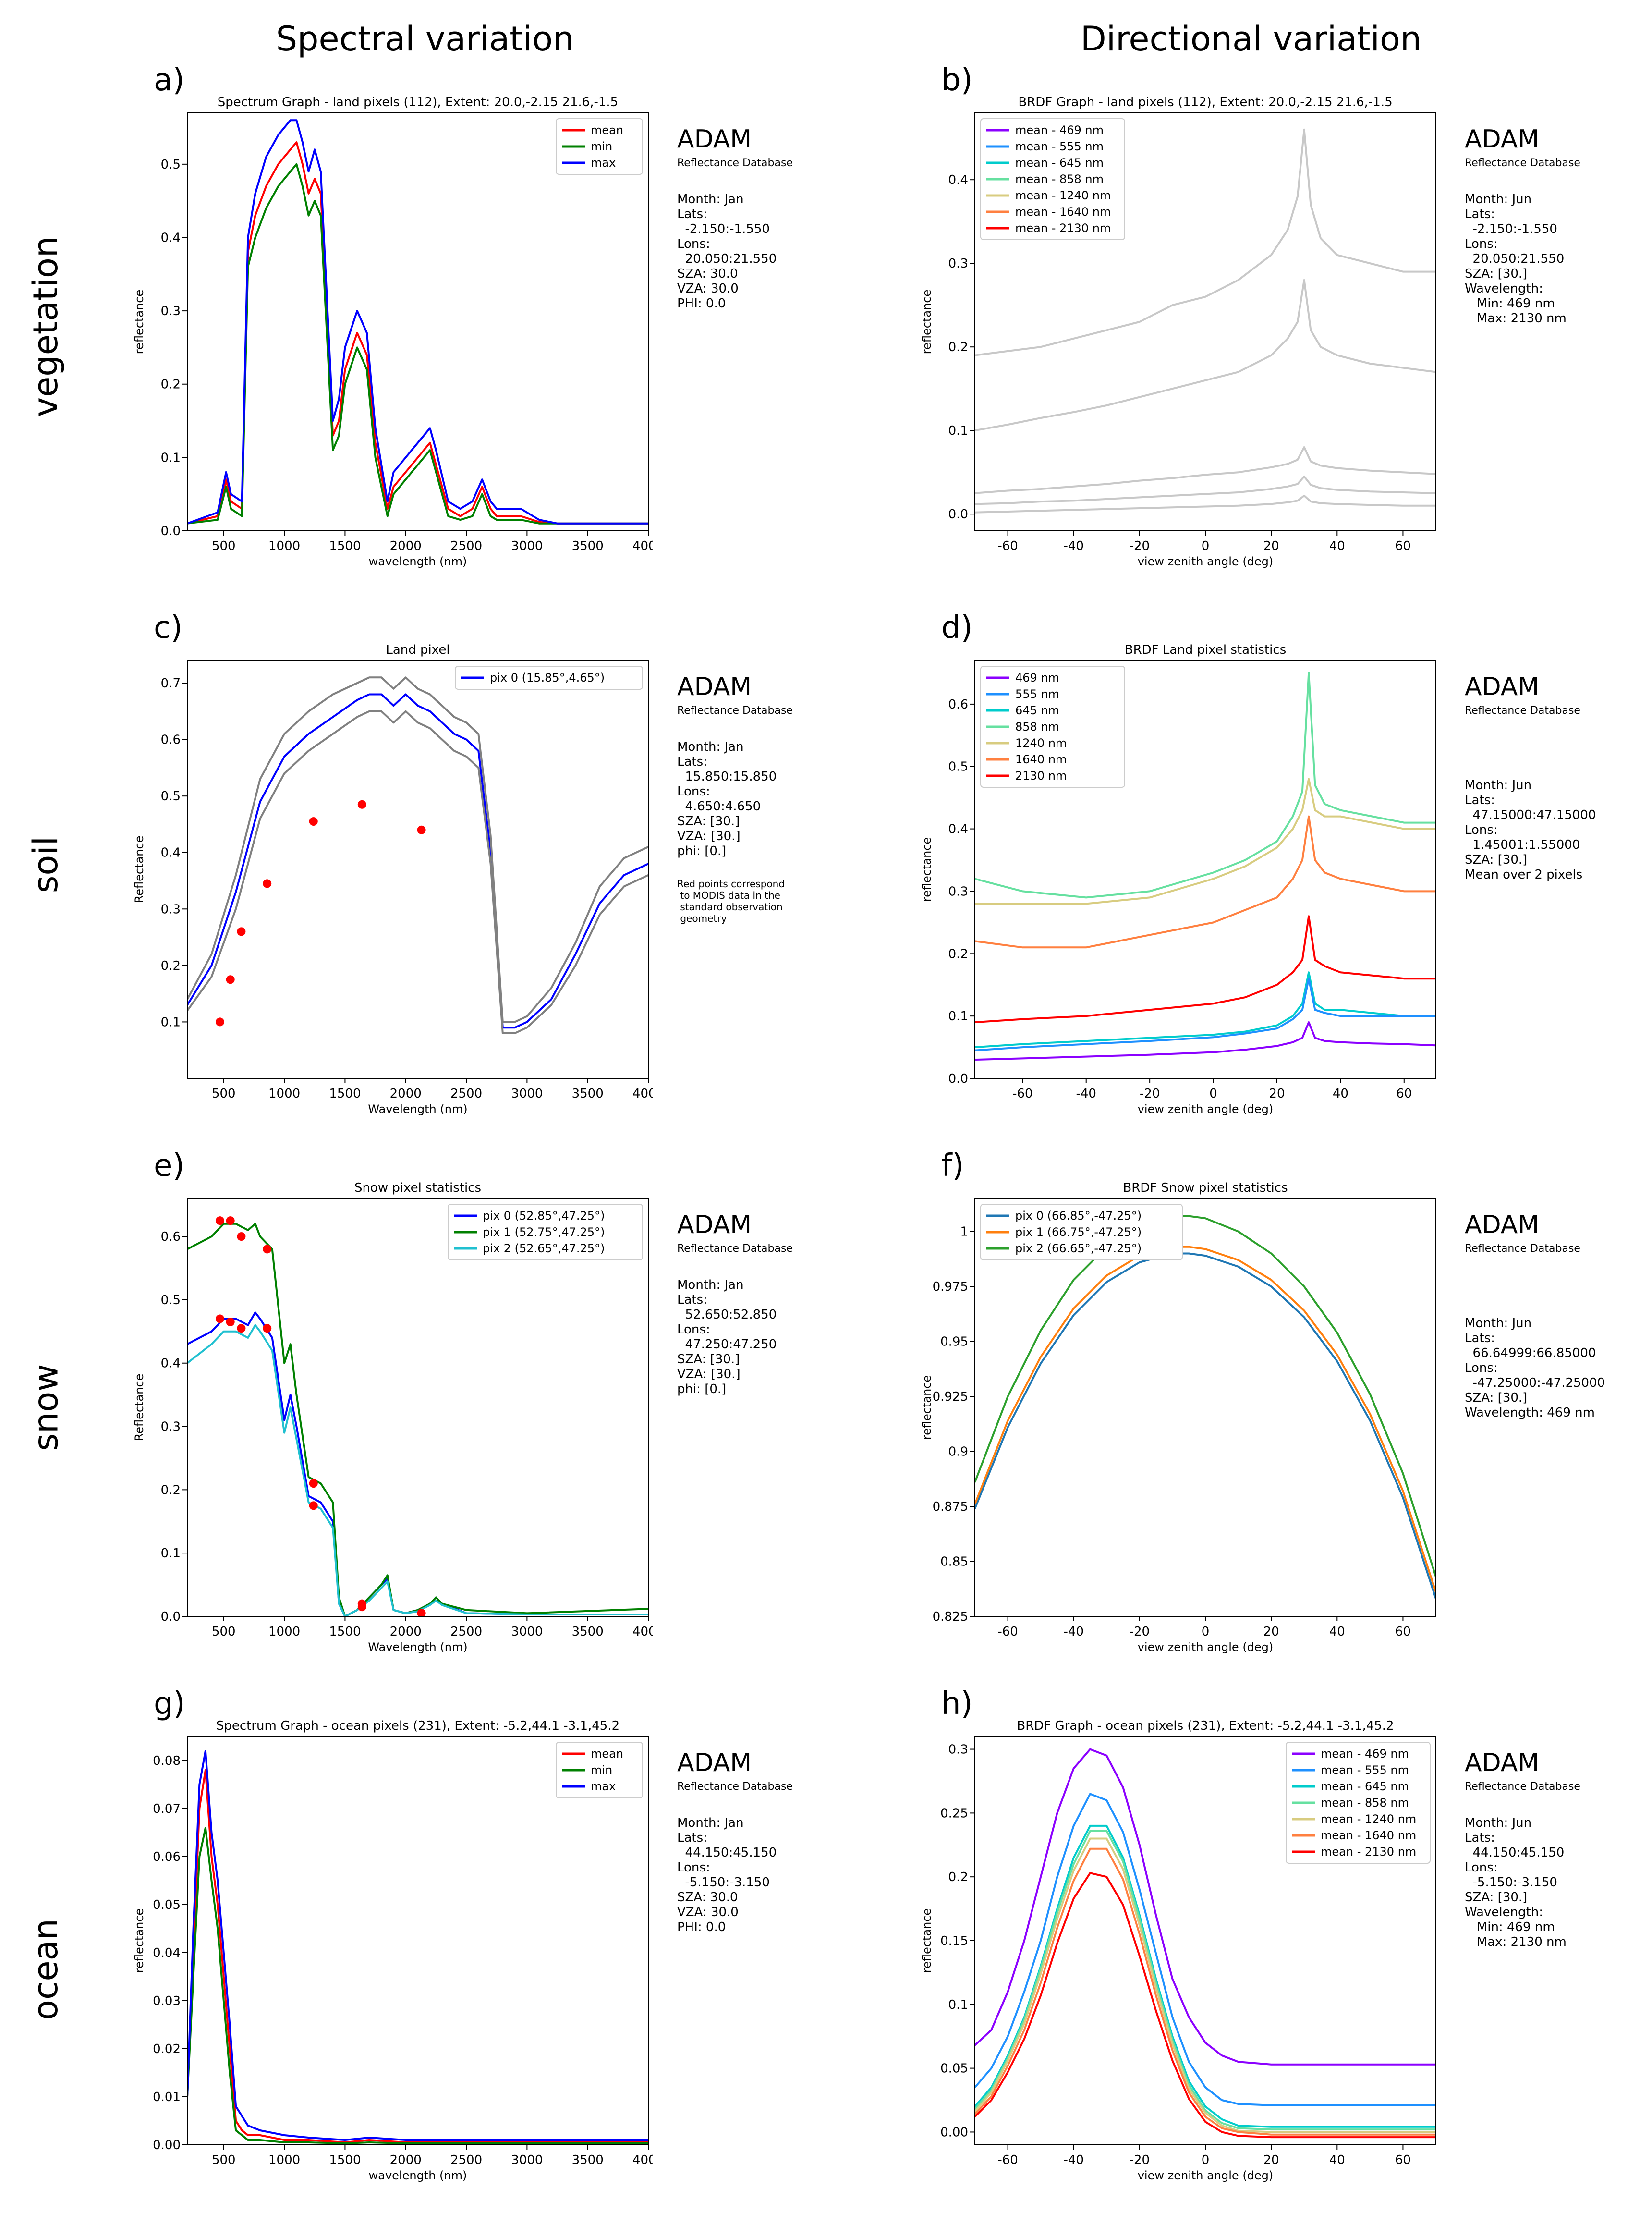 The image size is (1652, 2213). Describe the element at coordinates (527, 2160) in the screenshot. I see `x-tick-label: 3000` at that location.